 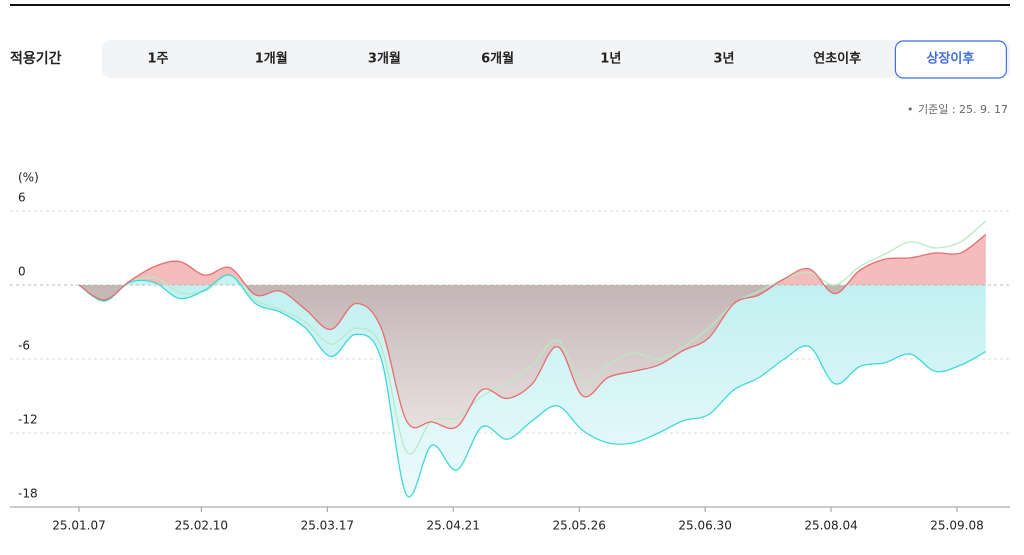 I want to click on tab-selected-bg, so click(x=951, y=59).